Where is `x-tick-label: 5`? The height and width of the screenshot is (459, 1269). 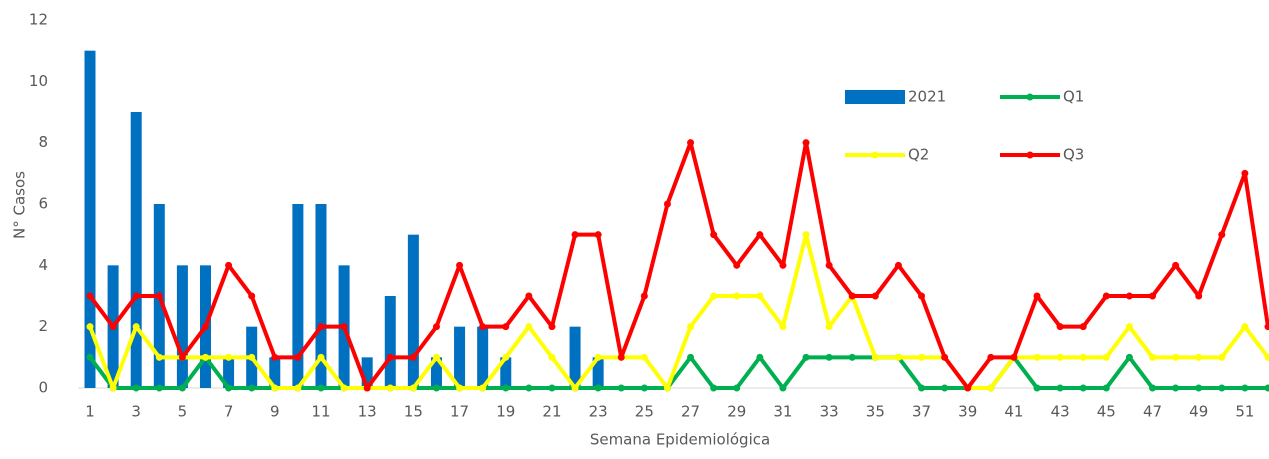 x-tick-label: 5 is located at coordinates (183, 412).